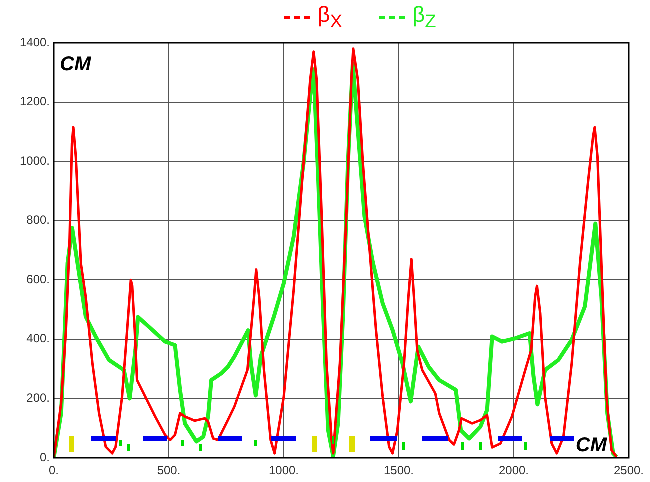 Image resolution: width=650 pixels, height=482 pixels. Describe the element at coordinates (35, 101) in the screenshot. I see `y-tick-label: 1200.` at that location.